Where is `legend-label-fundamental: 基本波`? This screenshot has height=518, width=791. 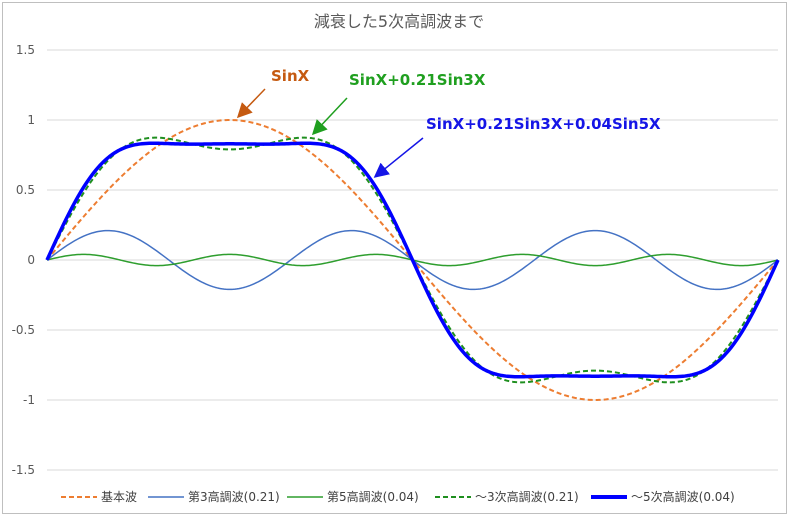
legend-label-fundamental: 基本波 is located at coordinates (119, 497).